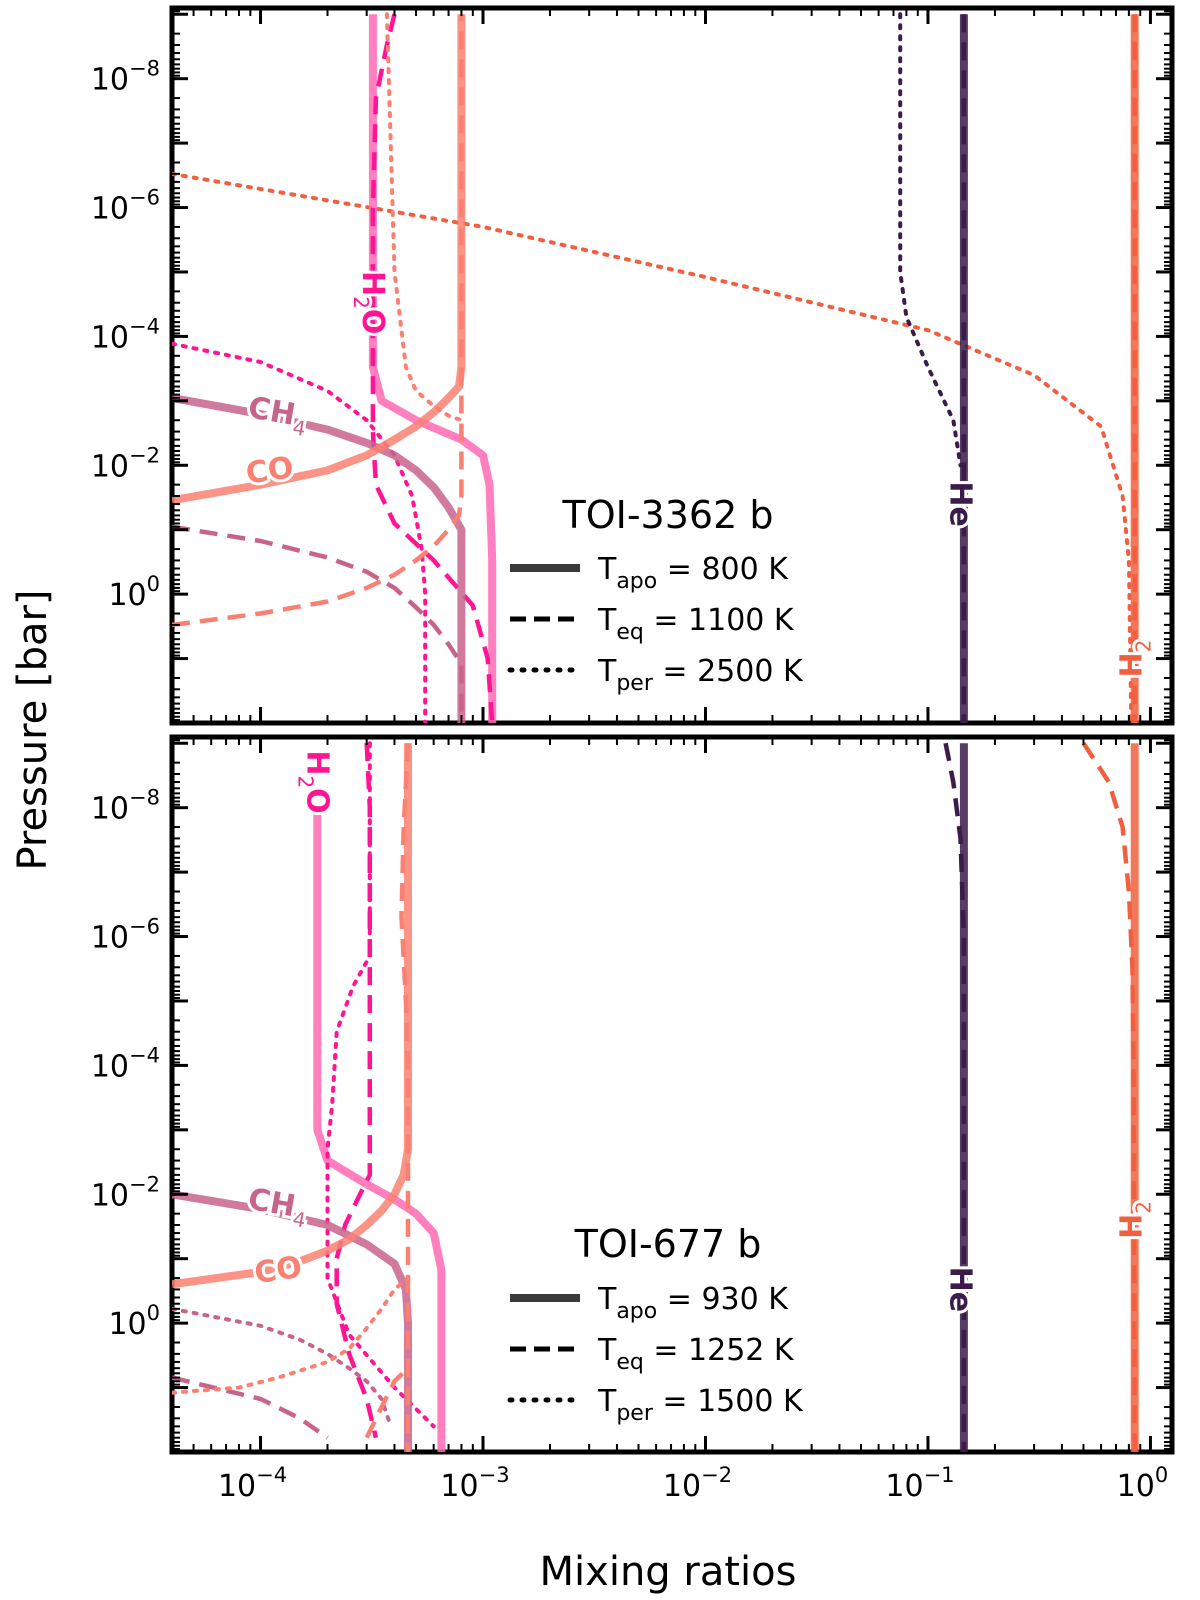 Image resolution: width=1200 pixels, height=1600 pixels. I want to click on series-h2o-solid-line, so click(379, 1129).